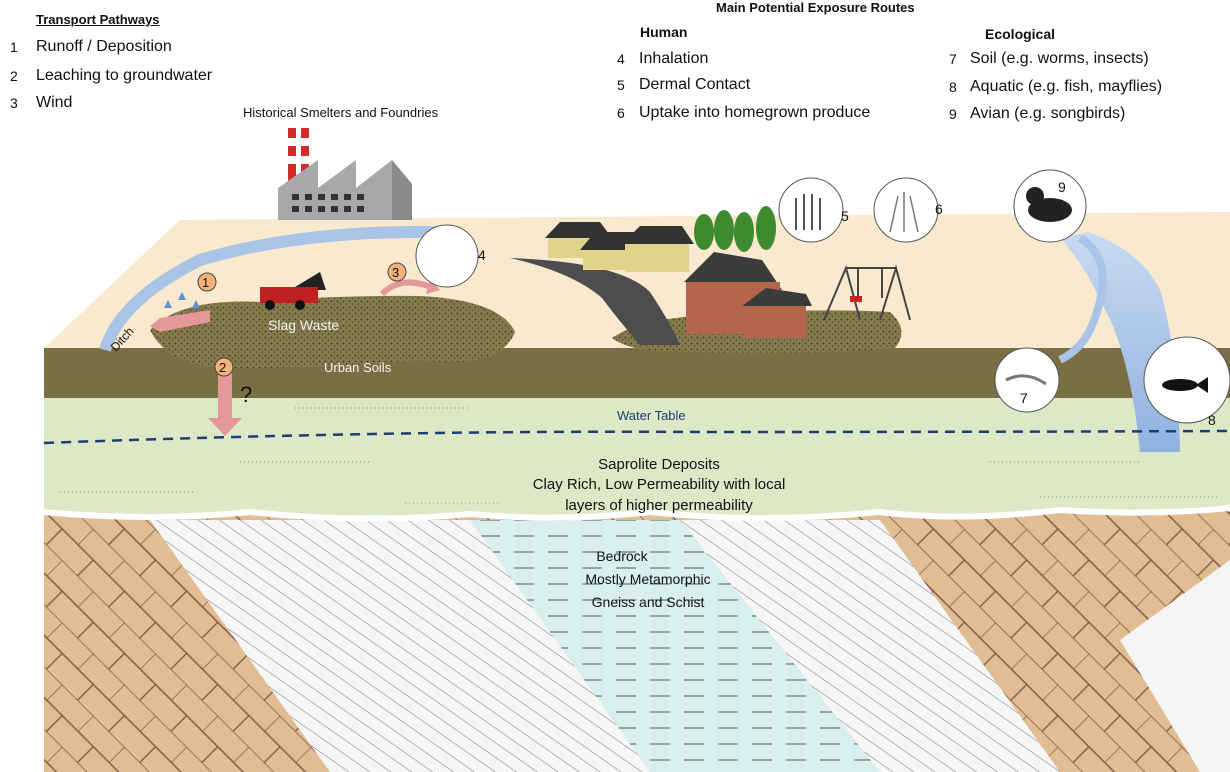 The image size is (1230, 772). What do you see at coordinates (205, 282) in the screenshot?
I see `marker-1: 1` at bounding box center [205, 282].